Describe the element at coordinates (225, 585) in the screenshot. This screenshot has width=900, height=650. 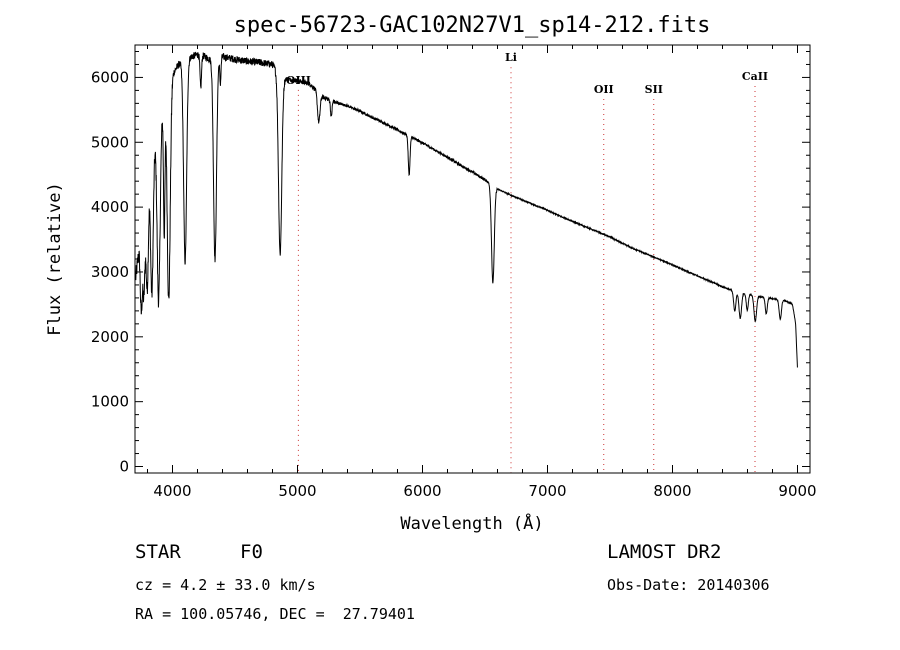
I see `redshift-value: cz = 4.2 ± 33.0 km/s` at that location.